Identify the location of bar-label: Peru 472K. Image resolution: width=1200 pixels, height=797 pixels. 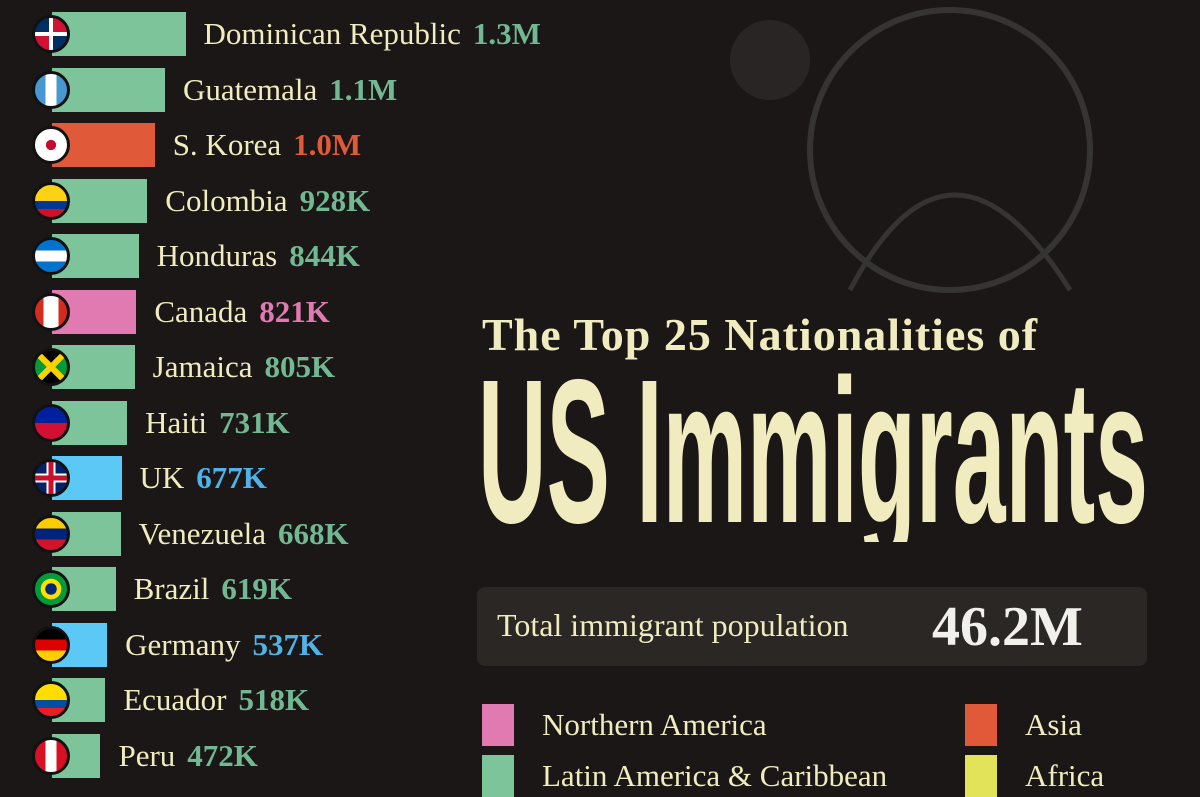
(187, 756).